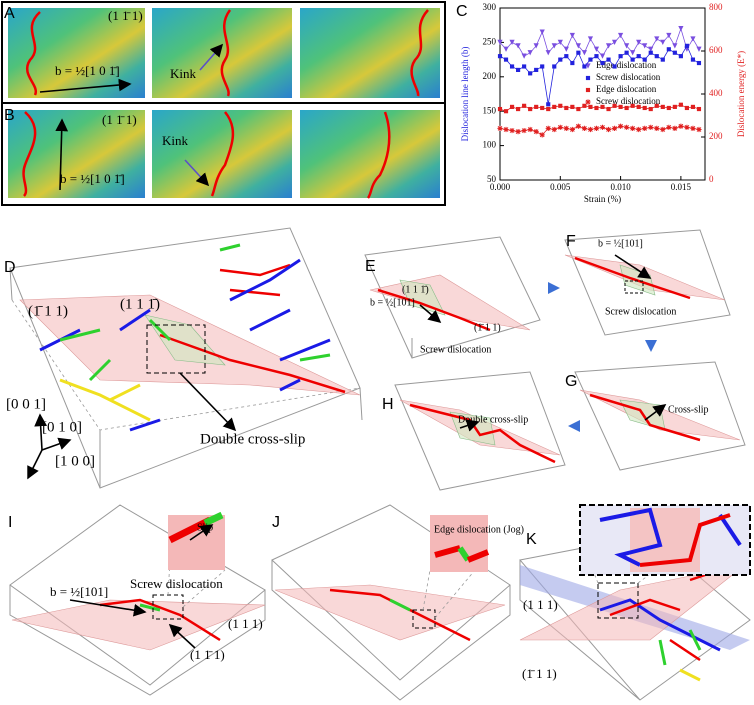  What do you see at coordinates (560, 187) in the screenshot?
I see `x-tick-label: 0.005` at bounding box center [560, 187].